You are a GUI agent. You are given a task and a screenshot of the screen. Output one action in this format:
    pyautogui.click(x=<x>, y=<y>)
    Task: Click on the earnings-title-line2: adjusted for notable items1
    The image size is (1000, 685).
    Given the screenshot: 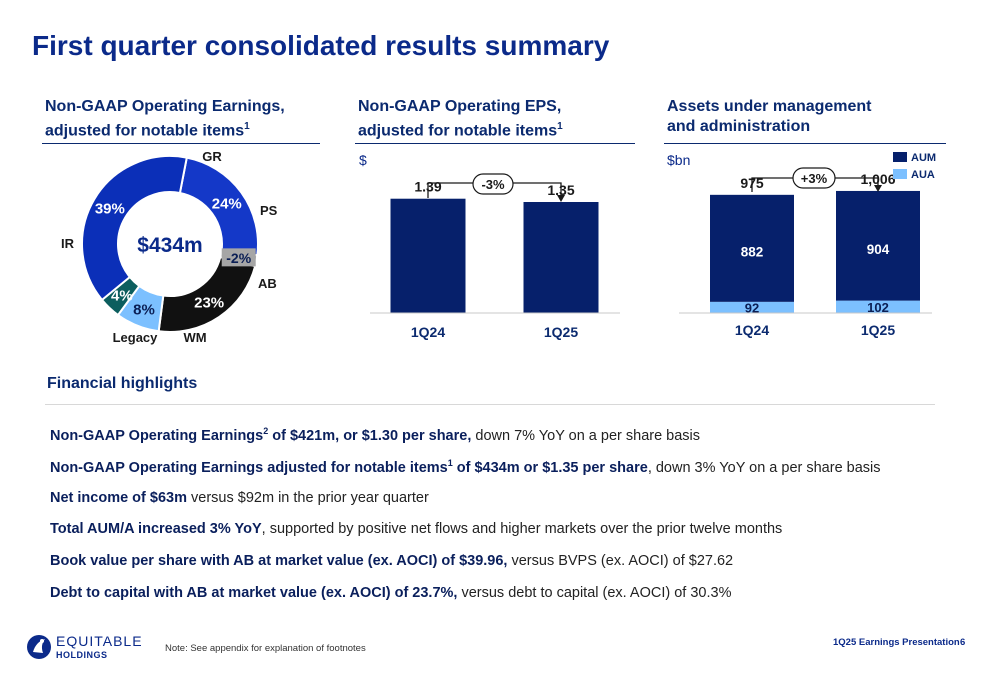 What is the action you would take?
    pyautogui.click(x=147, y=130)
    